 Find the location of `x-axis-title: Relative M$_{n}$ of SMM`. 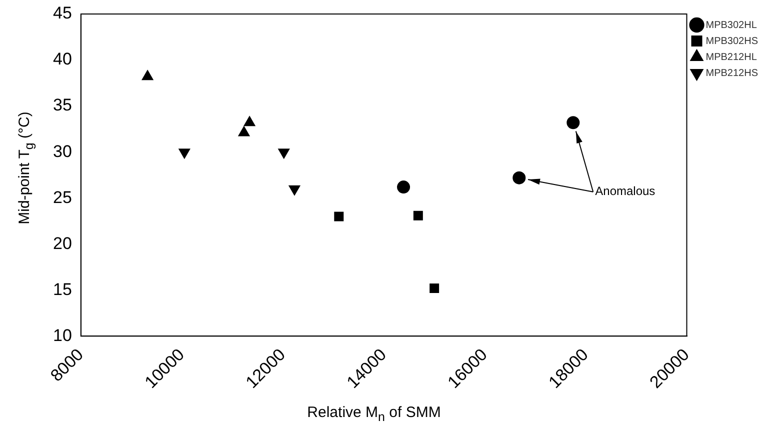

x-axis-title: Relative M$_{n}$ of SMM is located at coordinates (374, 414).